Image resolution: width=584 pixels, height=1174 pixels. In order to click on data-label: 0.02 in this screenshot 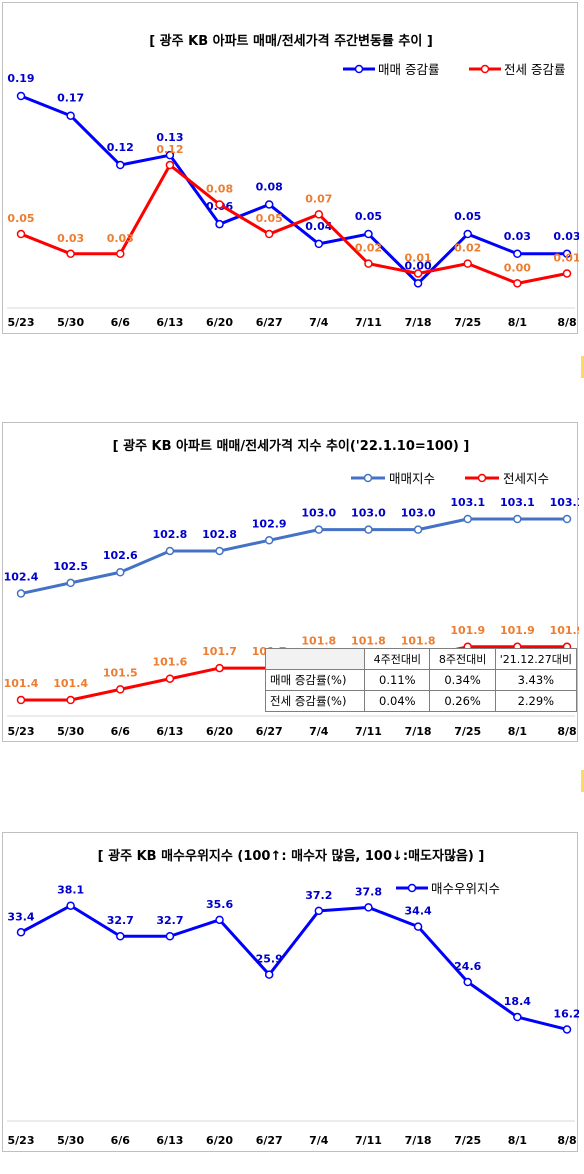, I will do `click(368, 248)`.